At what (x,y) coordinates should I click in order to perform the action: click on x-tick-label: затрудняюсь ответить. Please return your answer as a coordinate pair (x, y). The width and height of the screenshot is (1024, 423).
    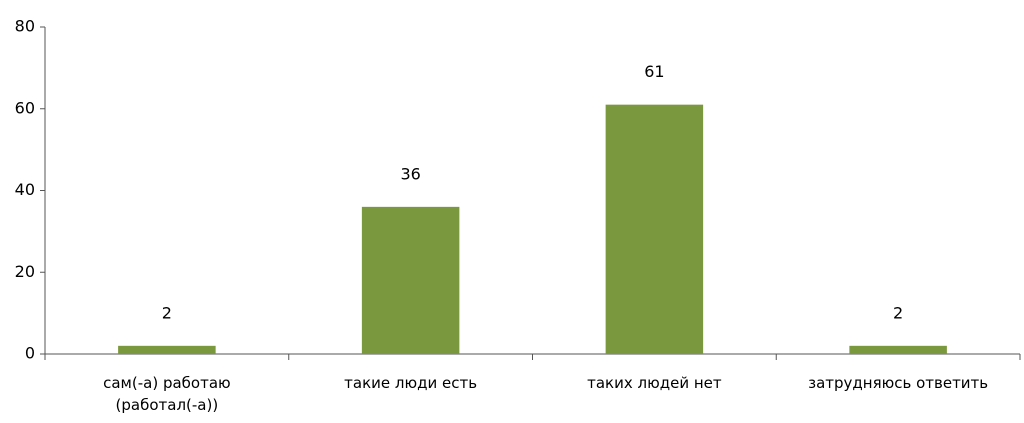
    Looking at the image, I should click on (898, 383).